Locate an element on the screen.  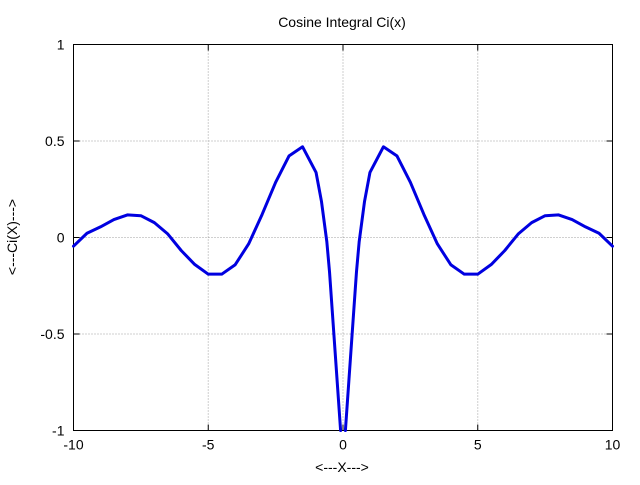
y-tick-label: 0.5 is located at coordinates (55, 141).